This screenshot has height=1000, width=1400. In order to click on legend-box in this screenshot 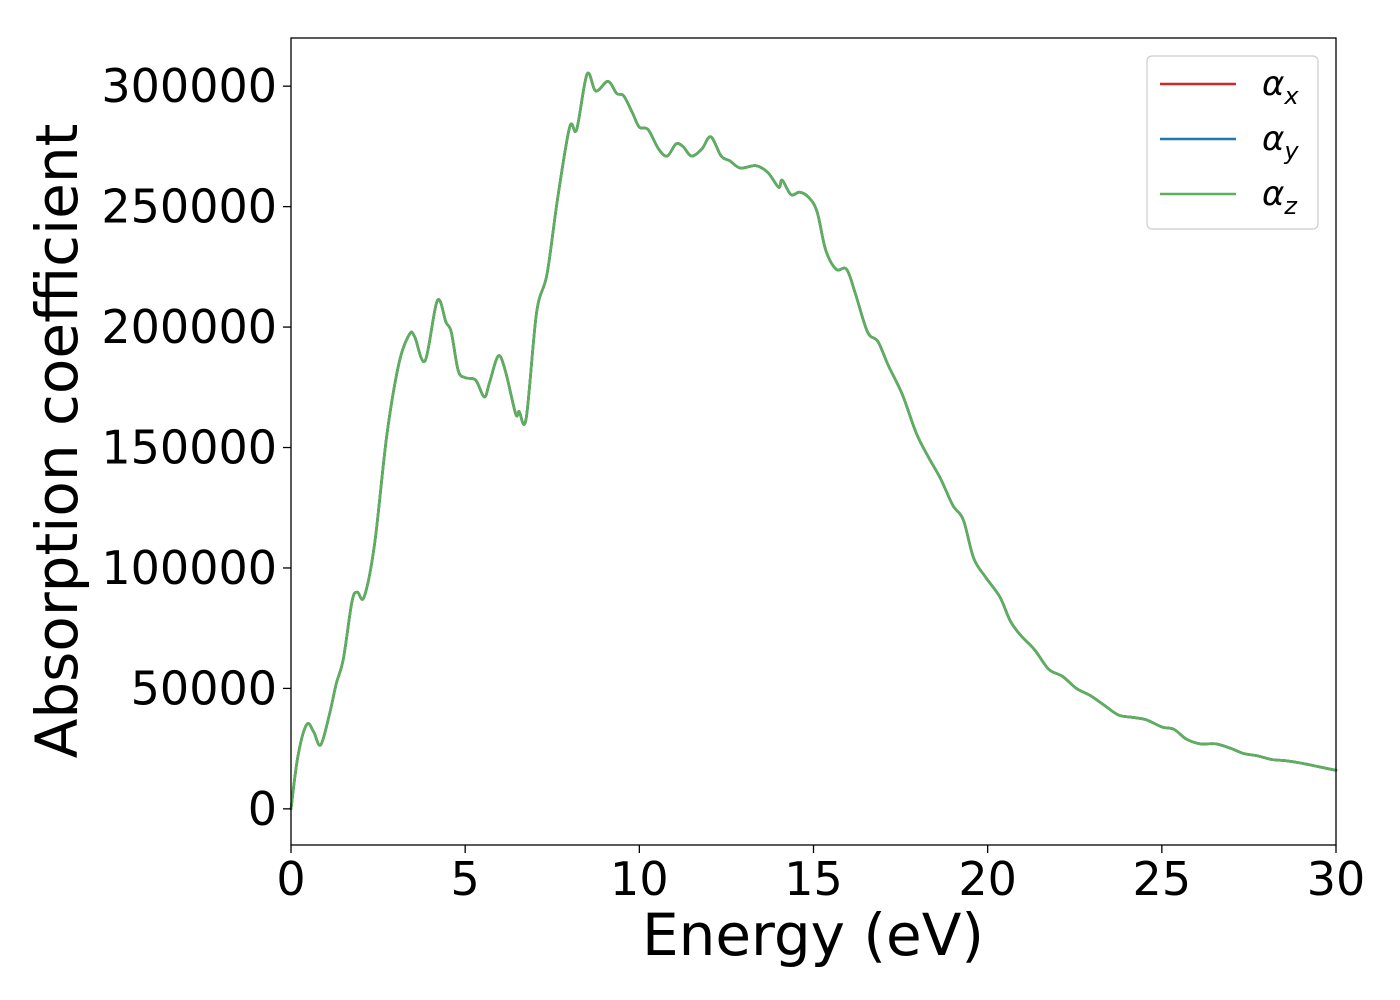, I will do `click(1232, 142)`.